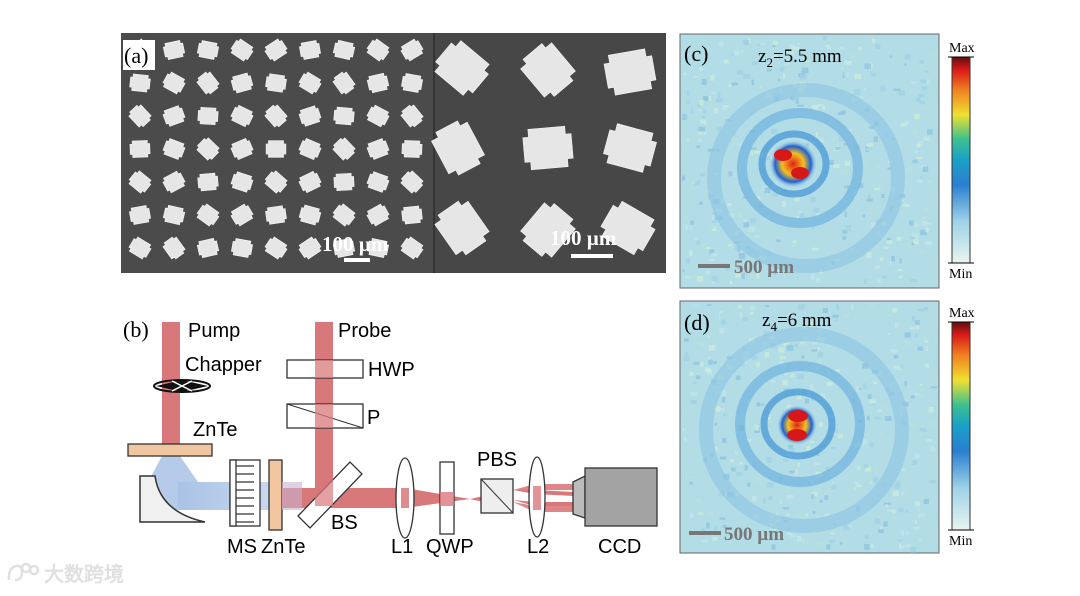 This screenshot has width=1080, height=596. What do you see at coordinates (65, 572) in the screenshot?
I see `watermark: 大数跨境` at bounding box center [65, 572].